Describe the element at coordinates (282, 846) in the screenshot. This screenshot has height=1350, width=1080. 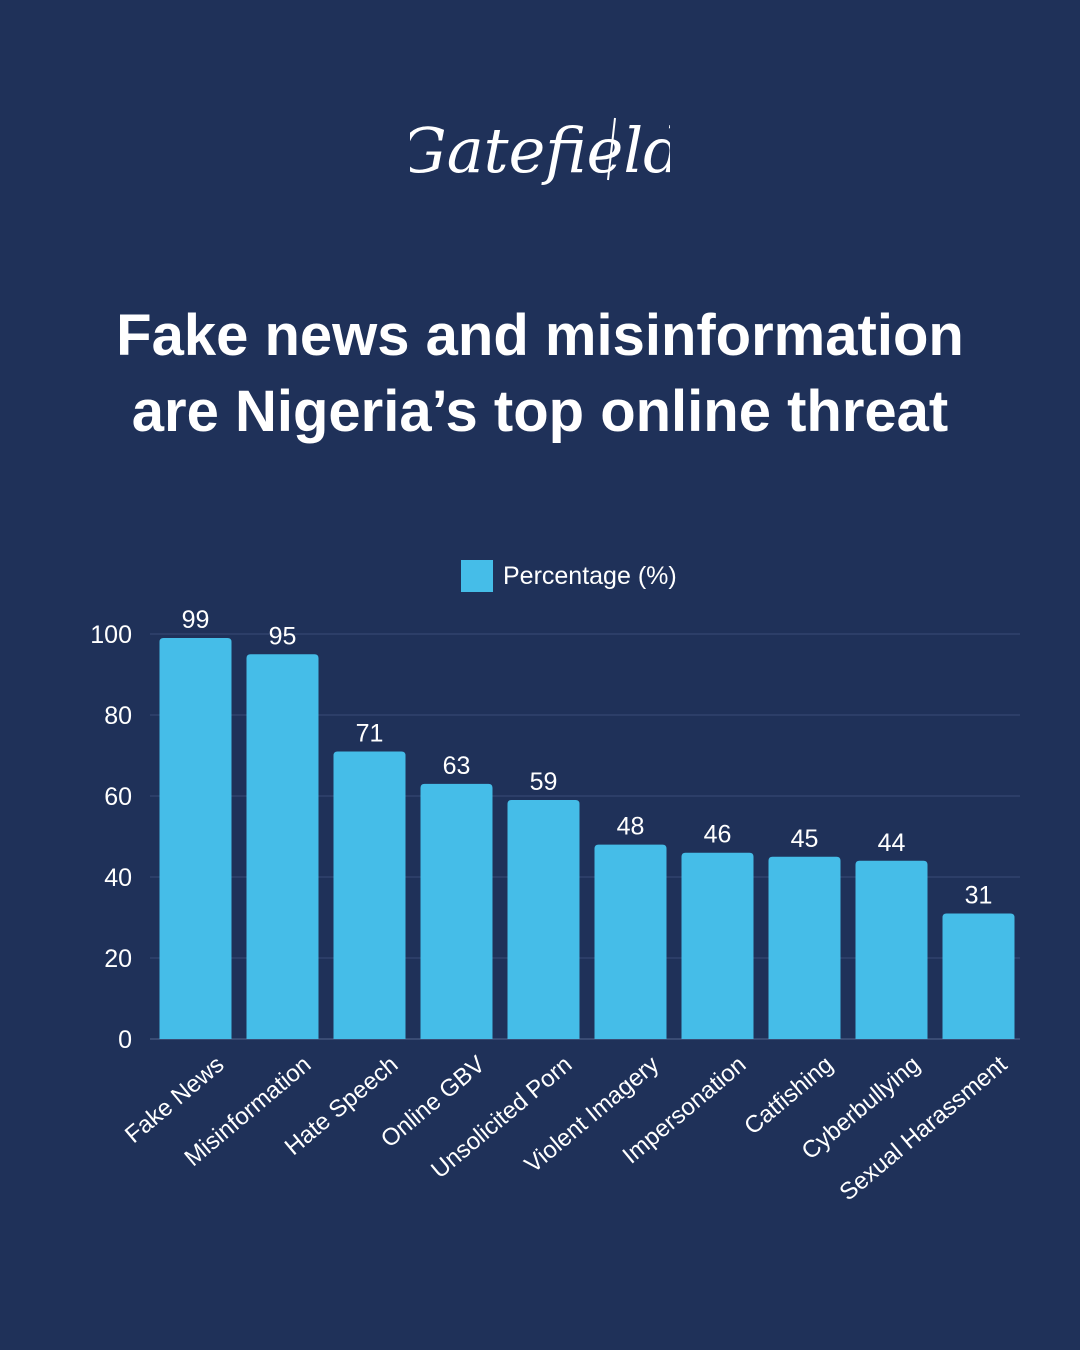
I see `bar-misinformation` at that location.